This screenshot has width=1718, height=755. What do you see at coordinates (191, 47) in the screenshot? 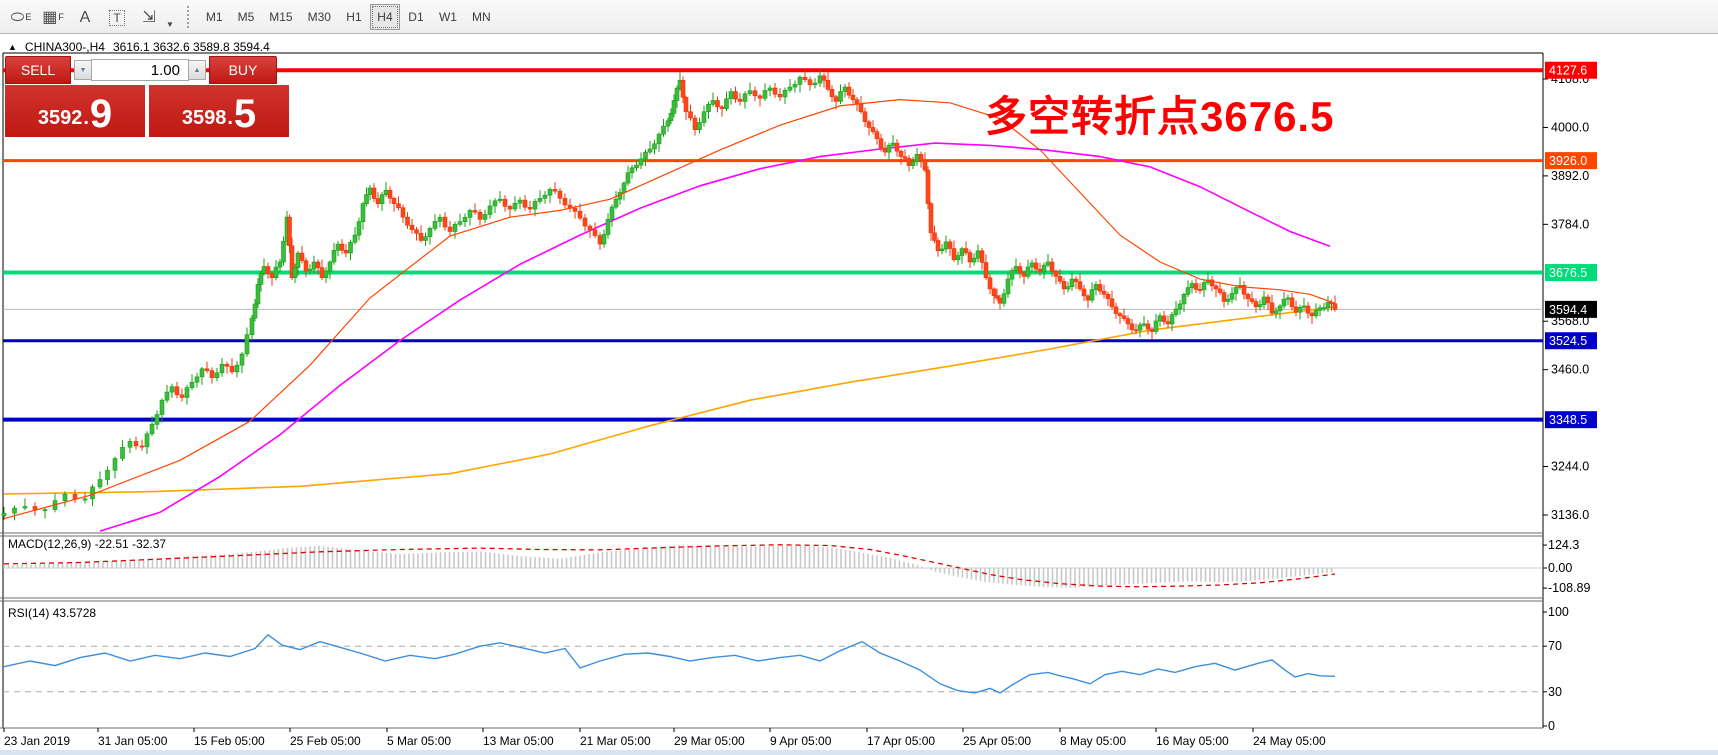
I see `ohlc-values: 3616.1 3632.6 3589.8 3594.4` at bounding box center [191, 47].